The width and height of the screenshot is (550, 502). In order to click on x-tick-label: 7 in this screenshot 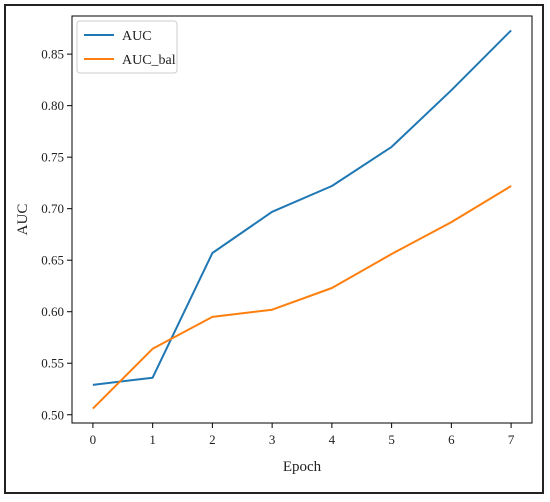, I will do `click(511, 439)`.